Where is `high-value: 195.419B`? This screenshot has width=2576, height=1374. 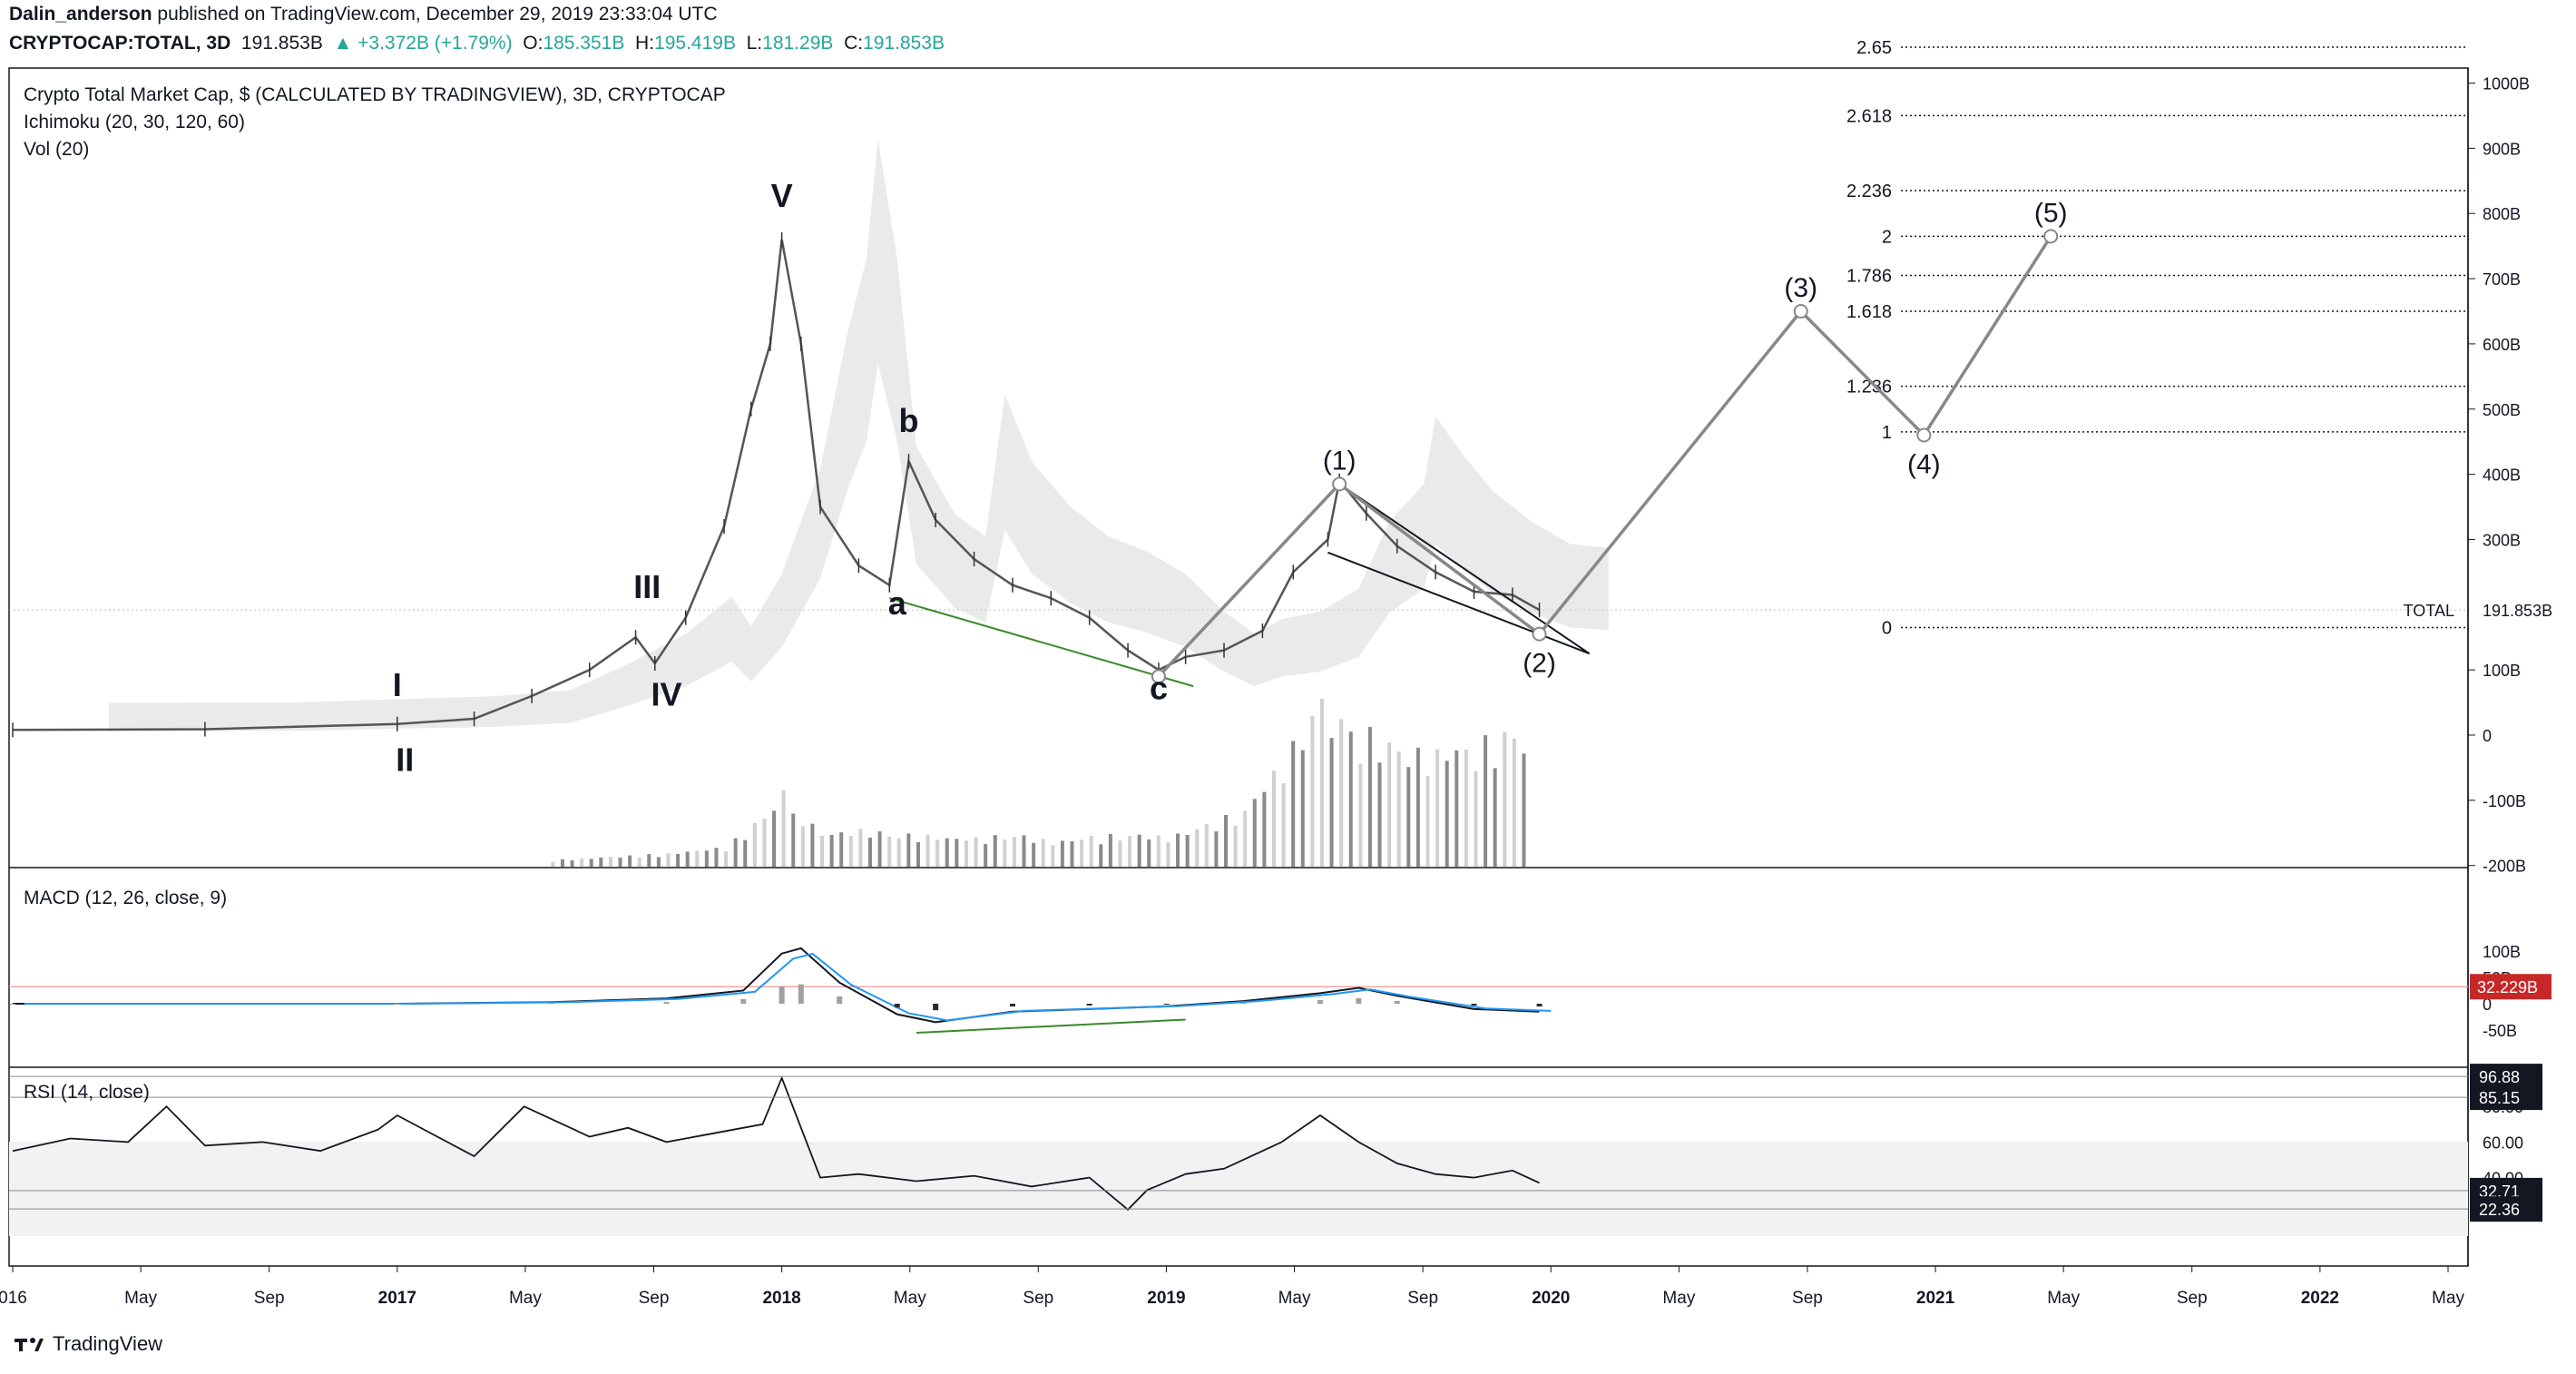 high-value: 195.419B is located at coordinates (695, 43).